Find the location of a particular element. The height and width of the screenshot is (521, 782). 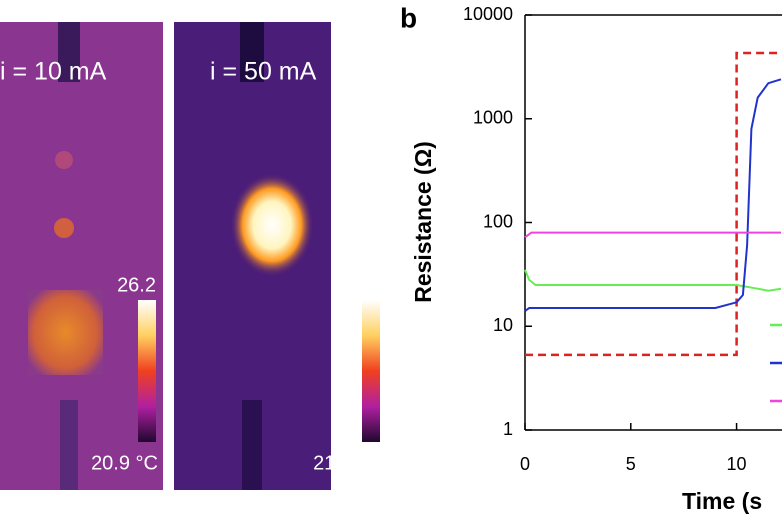

y-tick-label: 1 is located at coordinates (508, 429).